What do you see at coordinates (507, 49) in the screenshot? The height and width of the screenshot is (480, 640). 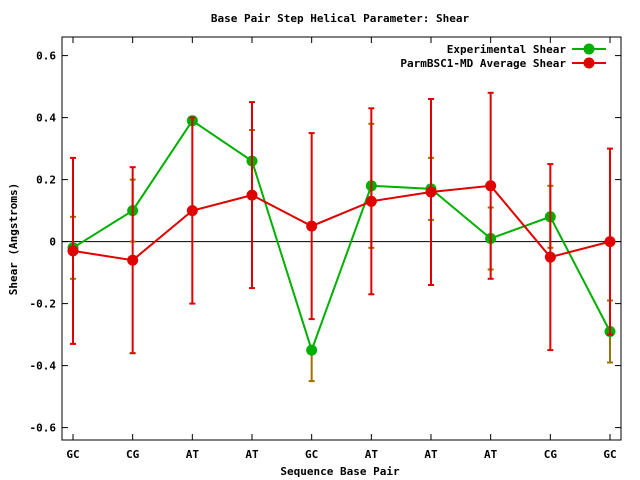 I see `legend-label: Experimental Shear` at bounding box center [507, 49].